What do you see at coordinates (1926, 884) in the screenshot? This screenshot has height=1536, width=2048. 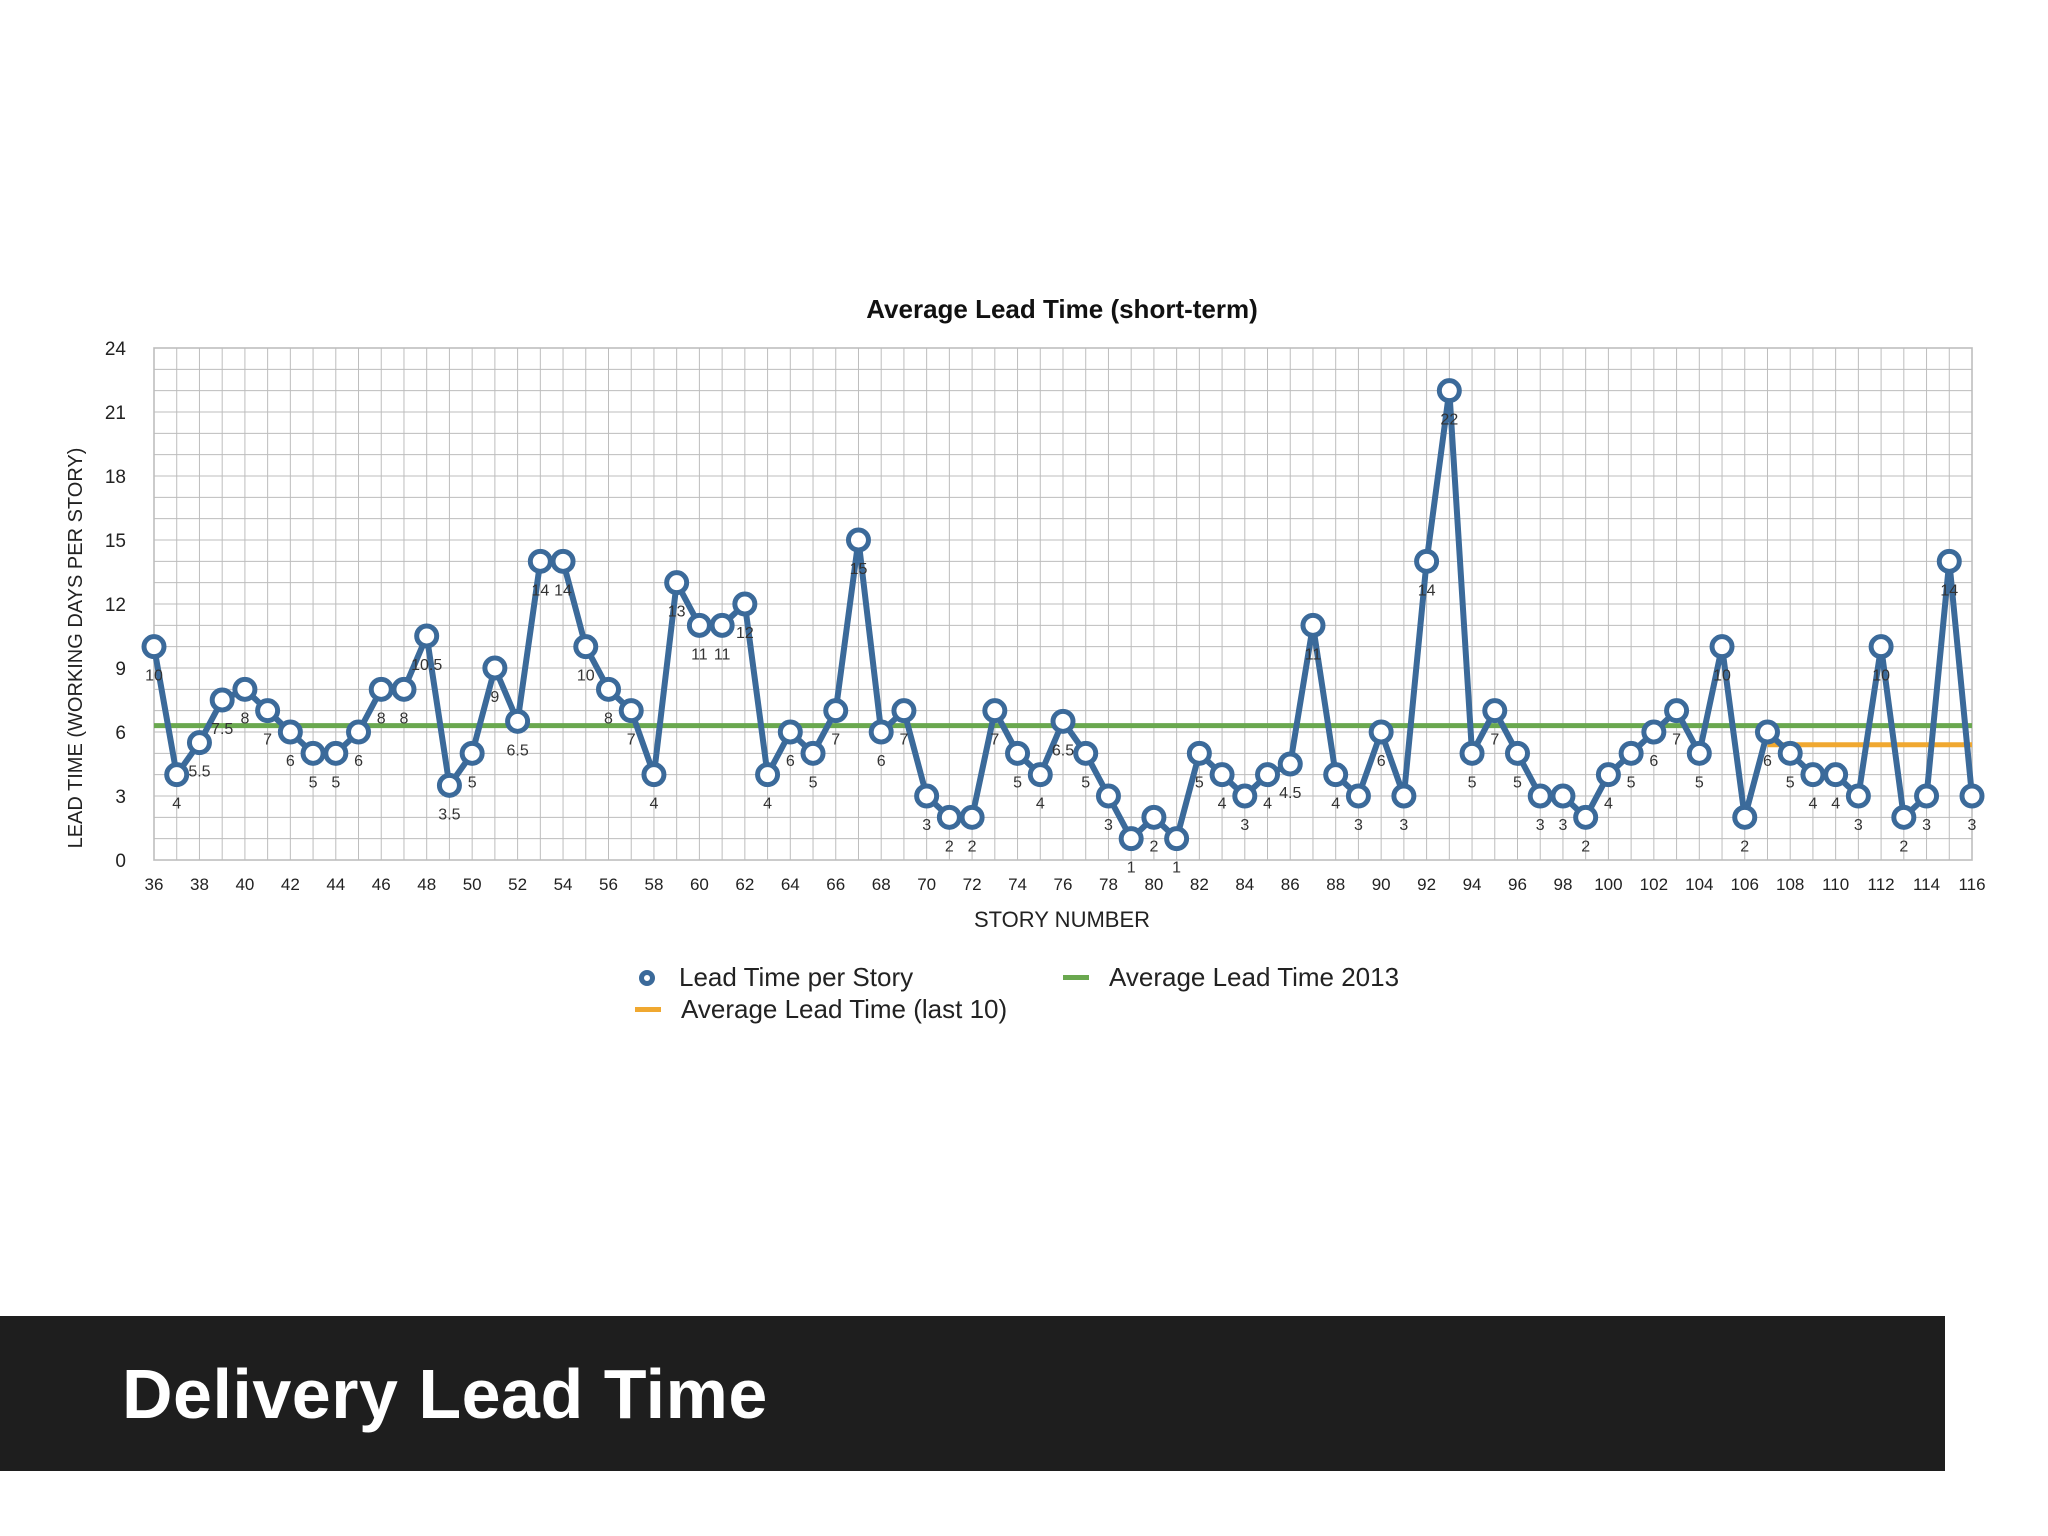 I see `x-tick-label: 114` at bounding box center [1926, 884].